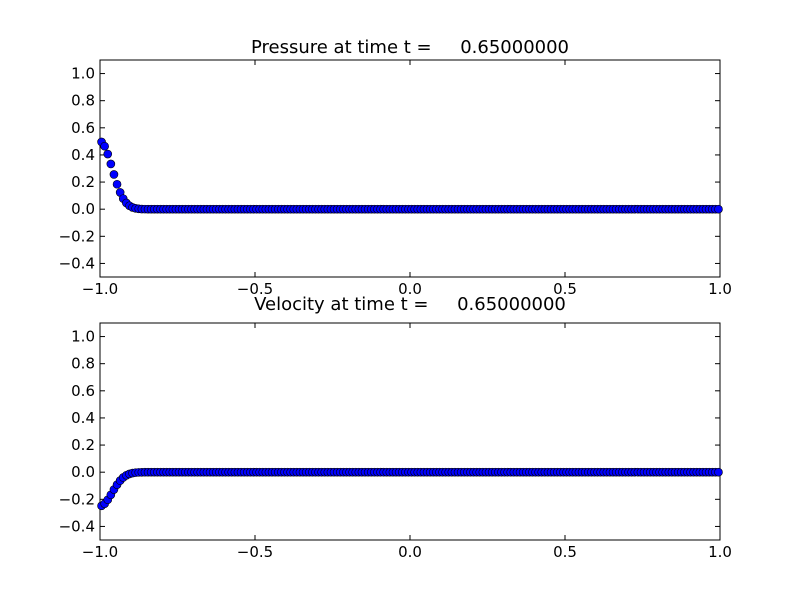  Describe the element at coordinates (83, 182) in the screenshot. I see `pressure-ytick-label: 0.2` at that location.